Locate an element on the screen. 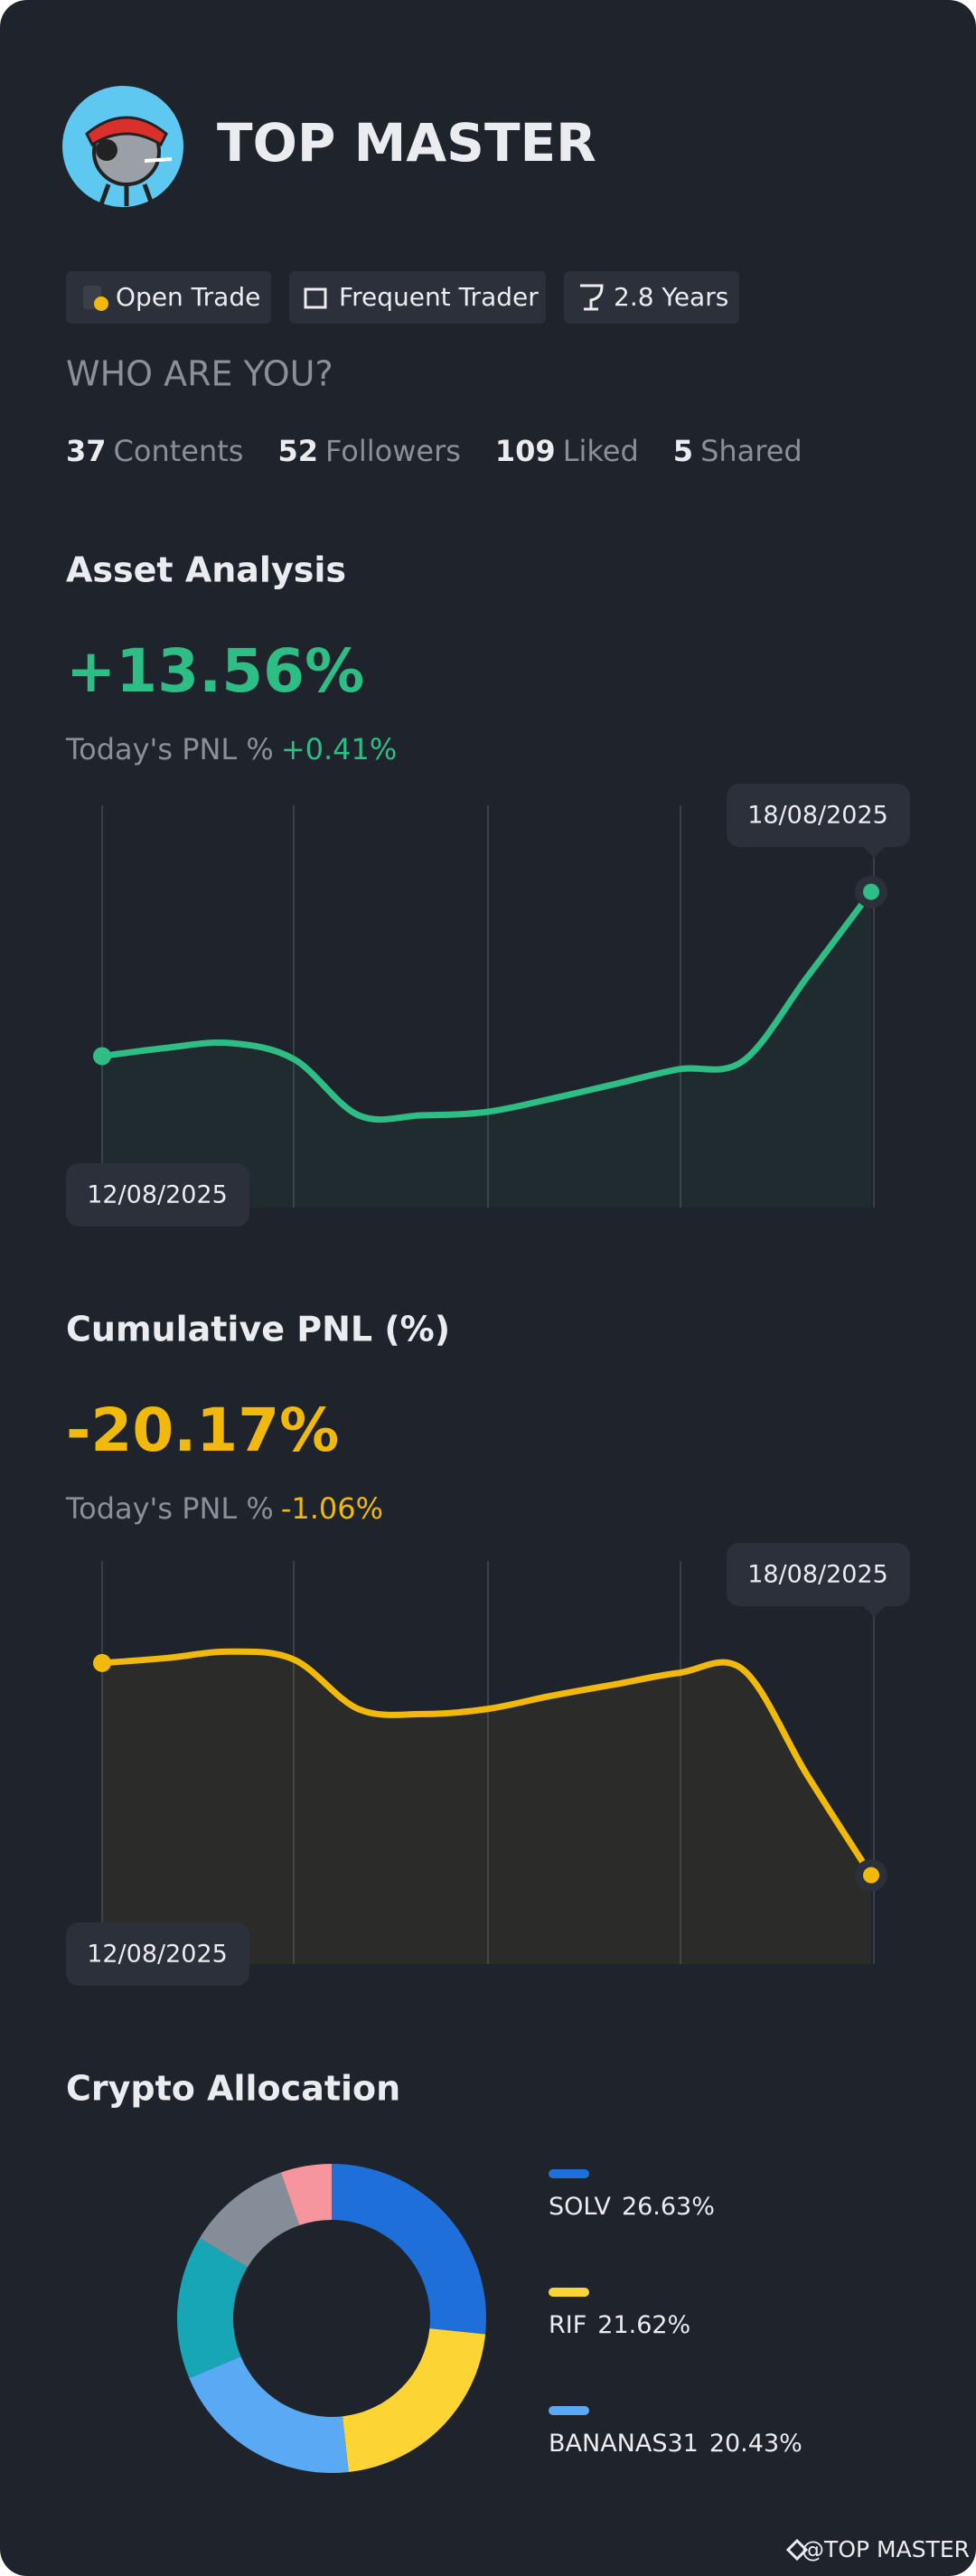  stat-label: Contents is located at coordinates (179, 451).